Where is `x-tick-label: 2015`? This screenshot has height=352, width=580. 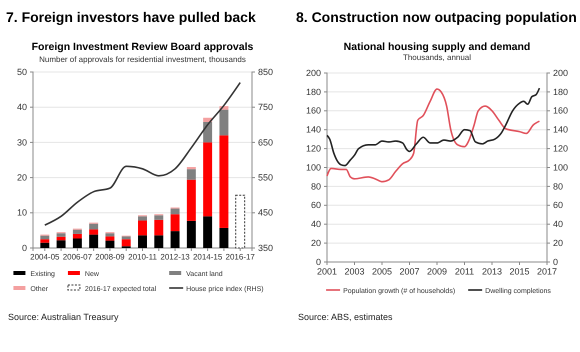
x-tick-label: 2015 is located at coordinates (519, 271).